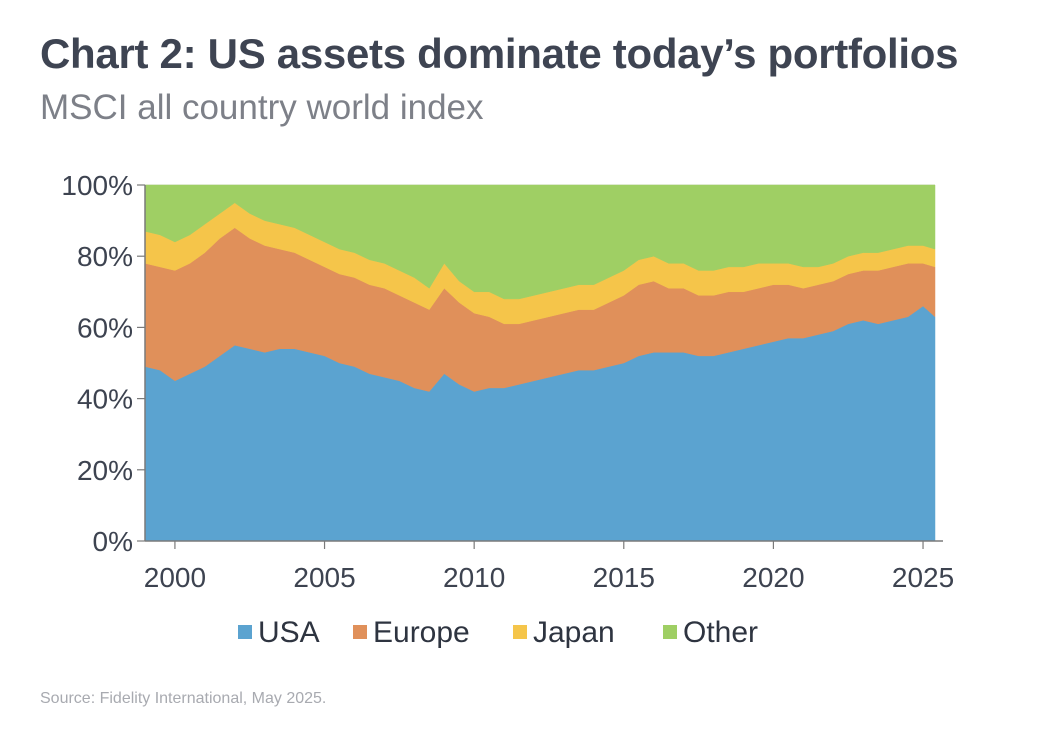  I want to click on x-tick-label: 2015, so click(624, 577).